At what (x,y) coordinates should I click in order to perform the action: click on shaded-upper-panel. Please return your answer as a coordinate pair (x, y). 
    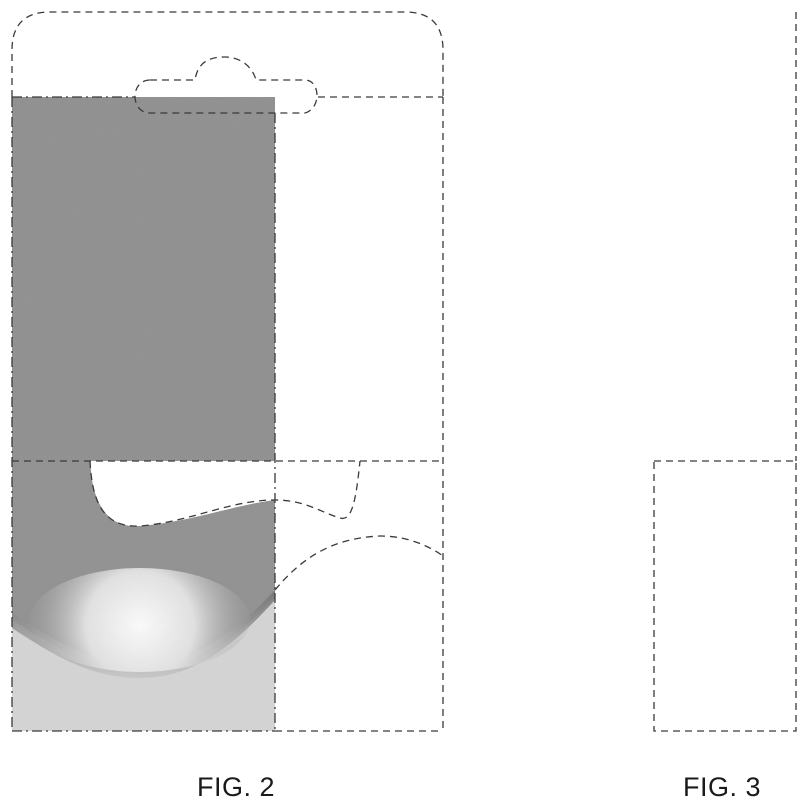
    Looking at the image, I should click on (143, 279).